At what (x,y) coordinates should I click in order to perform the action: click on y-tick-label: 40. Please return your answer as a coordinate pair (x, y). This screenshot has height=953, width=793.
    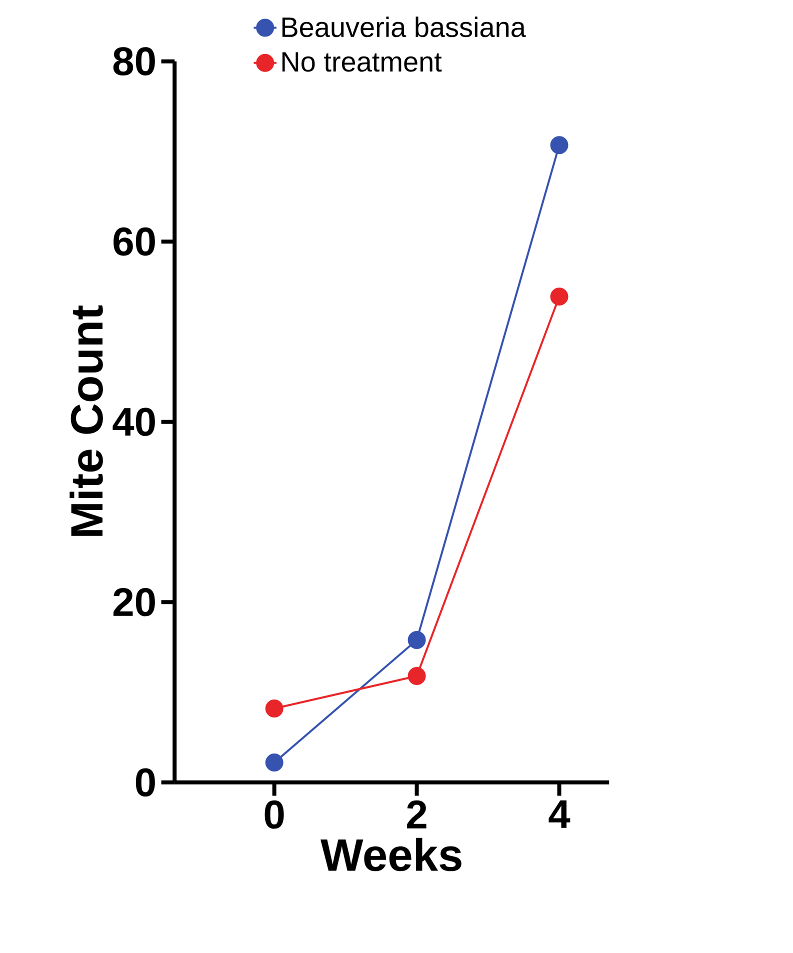
    Looking at the image, I should click on (133, 422).